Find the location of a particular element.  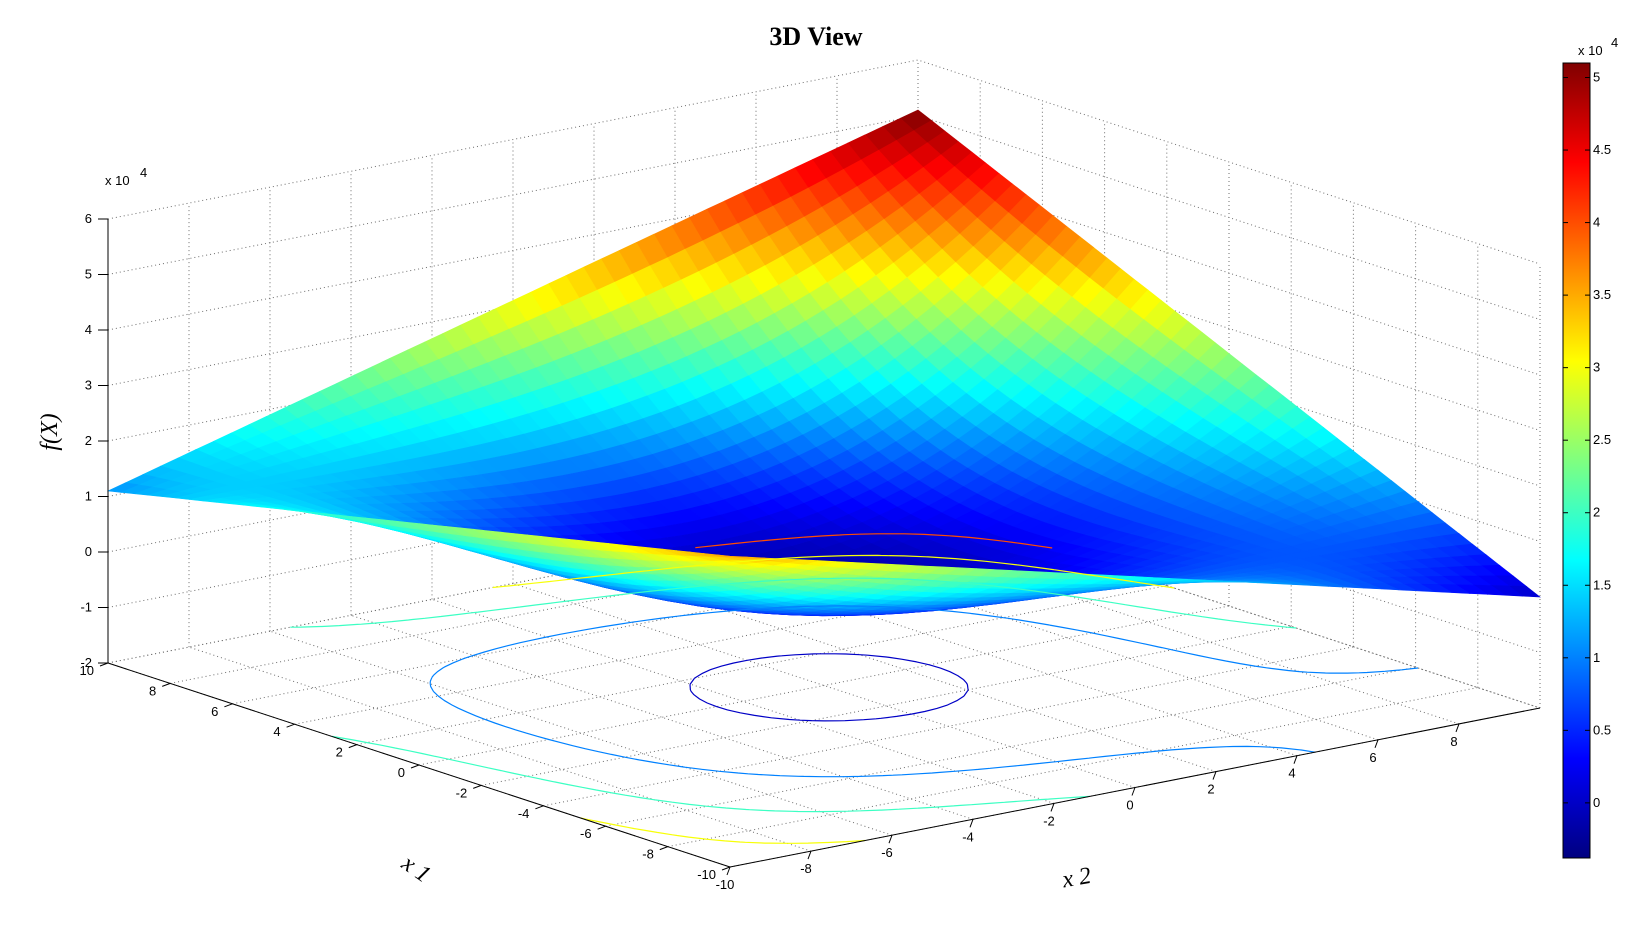

z-tick-label: 5 is located at coordinates (88, 274).